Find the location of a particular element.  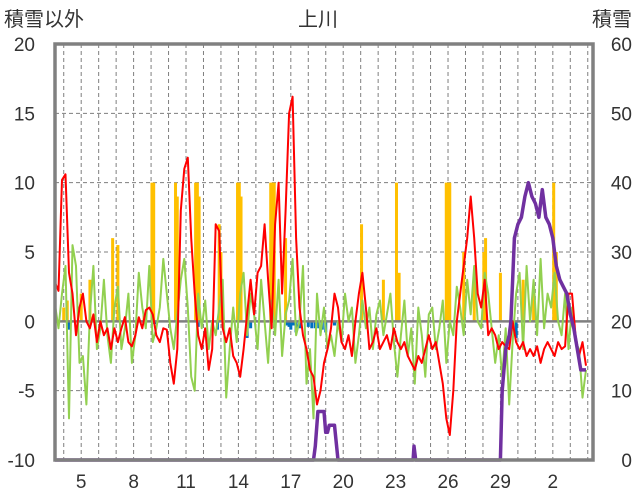

right-tick-label: 60 is located at coordinates (621, 45).